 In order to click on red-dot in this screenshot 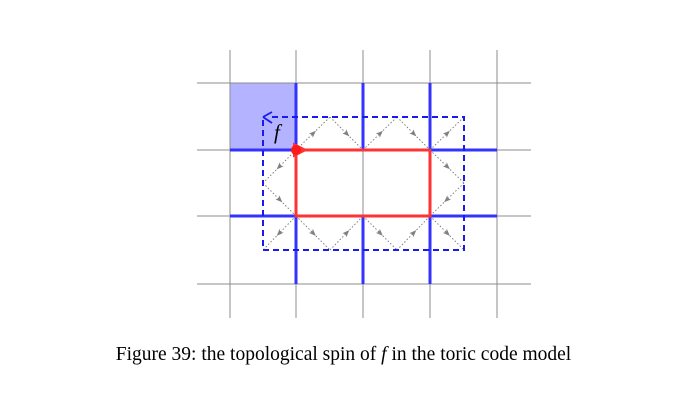, I will do `click(296, 150)`.